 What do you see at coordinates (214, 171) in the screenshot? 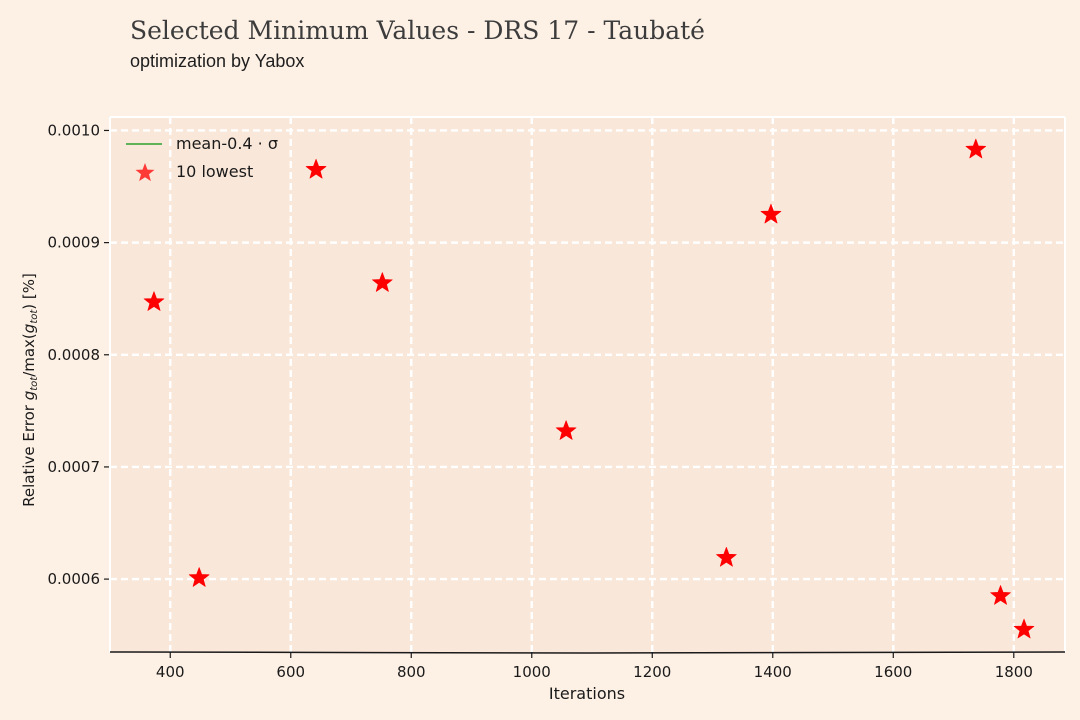
I see `legend-label-lowest: 10 lowest` at bounding box center [214, 171].